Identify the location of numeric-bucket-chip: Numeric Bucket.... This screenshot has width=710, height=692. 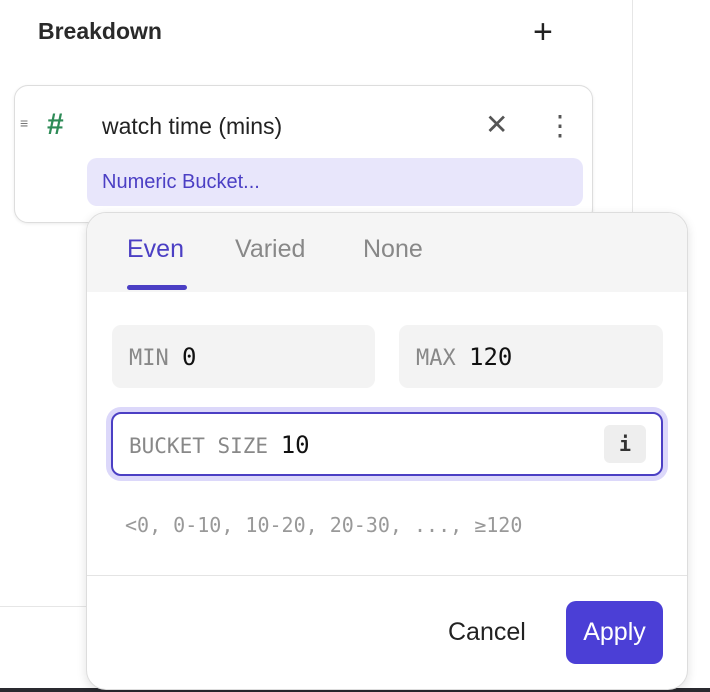
(335, 182).